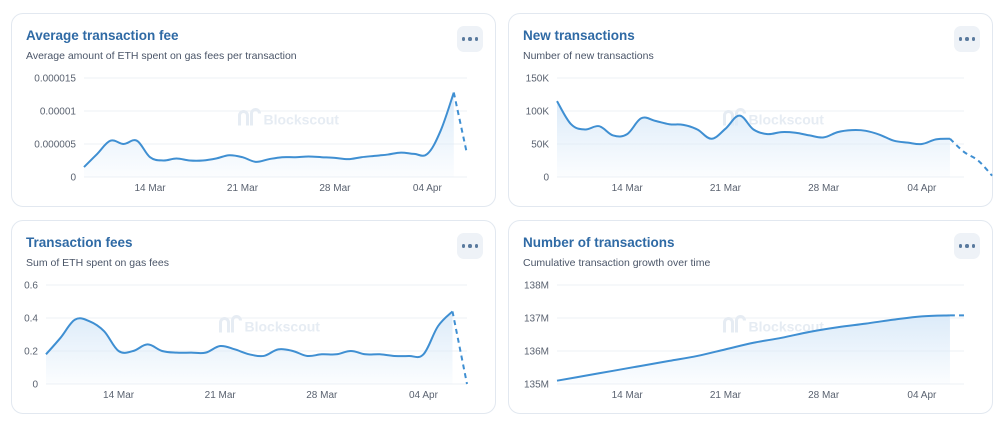 The image size is (1000, 423). What do you see at coordinates (538, 112) in the screenshot?
I see `y-tick-label: 100K` at bounding box center [538, 112].